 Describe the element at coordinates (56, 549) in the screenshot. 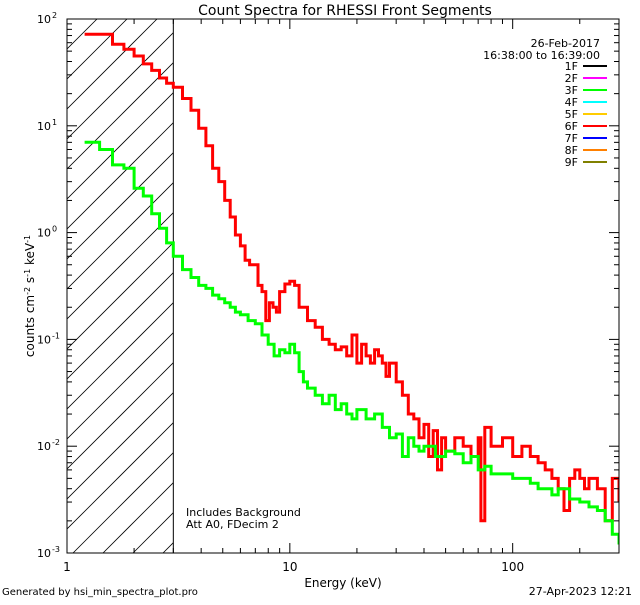

I see `y-tick-label-exponent: -3` at that location.